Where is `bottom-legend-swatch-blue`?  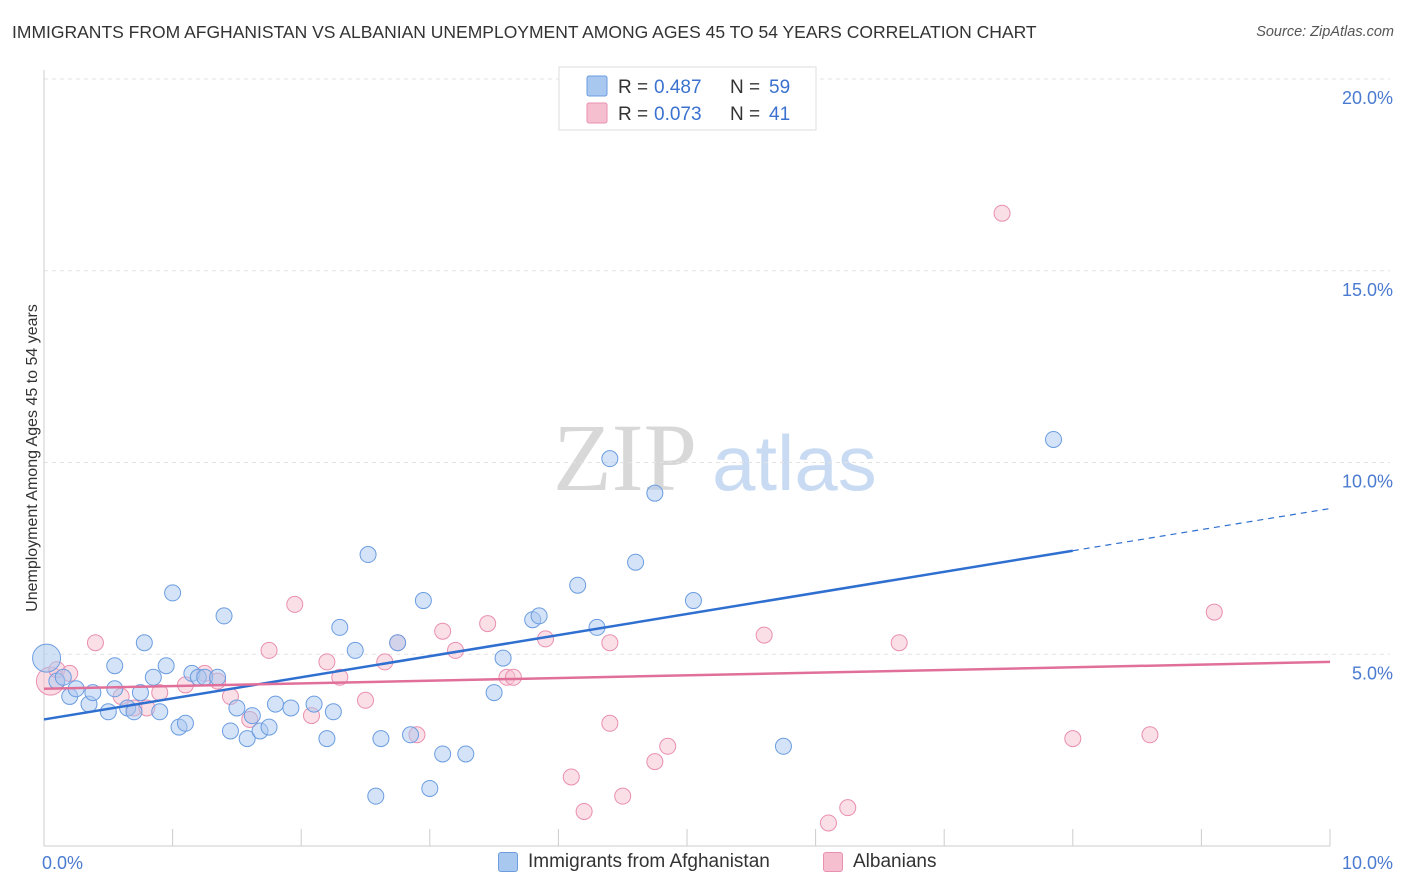 bottom-legend-swatch-blue is located at coordinates (508, 862).